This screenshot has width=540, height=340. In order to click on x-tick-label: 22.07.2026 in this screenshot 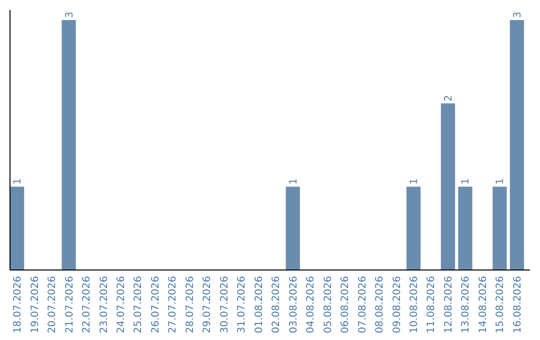, I will do `click(87, 305)`.